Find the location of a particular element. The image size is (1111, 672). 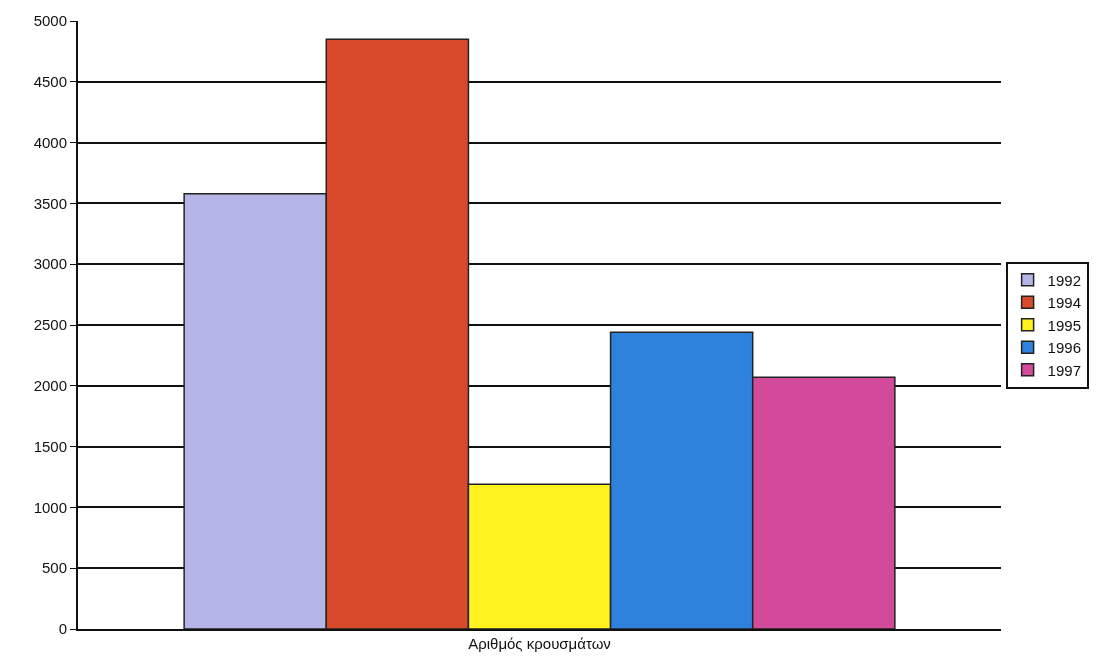

y-tick-label: 5000 is located at coordinates (50, 21).